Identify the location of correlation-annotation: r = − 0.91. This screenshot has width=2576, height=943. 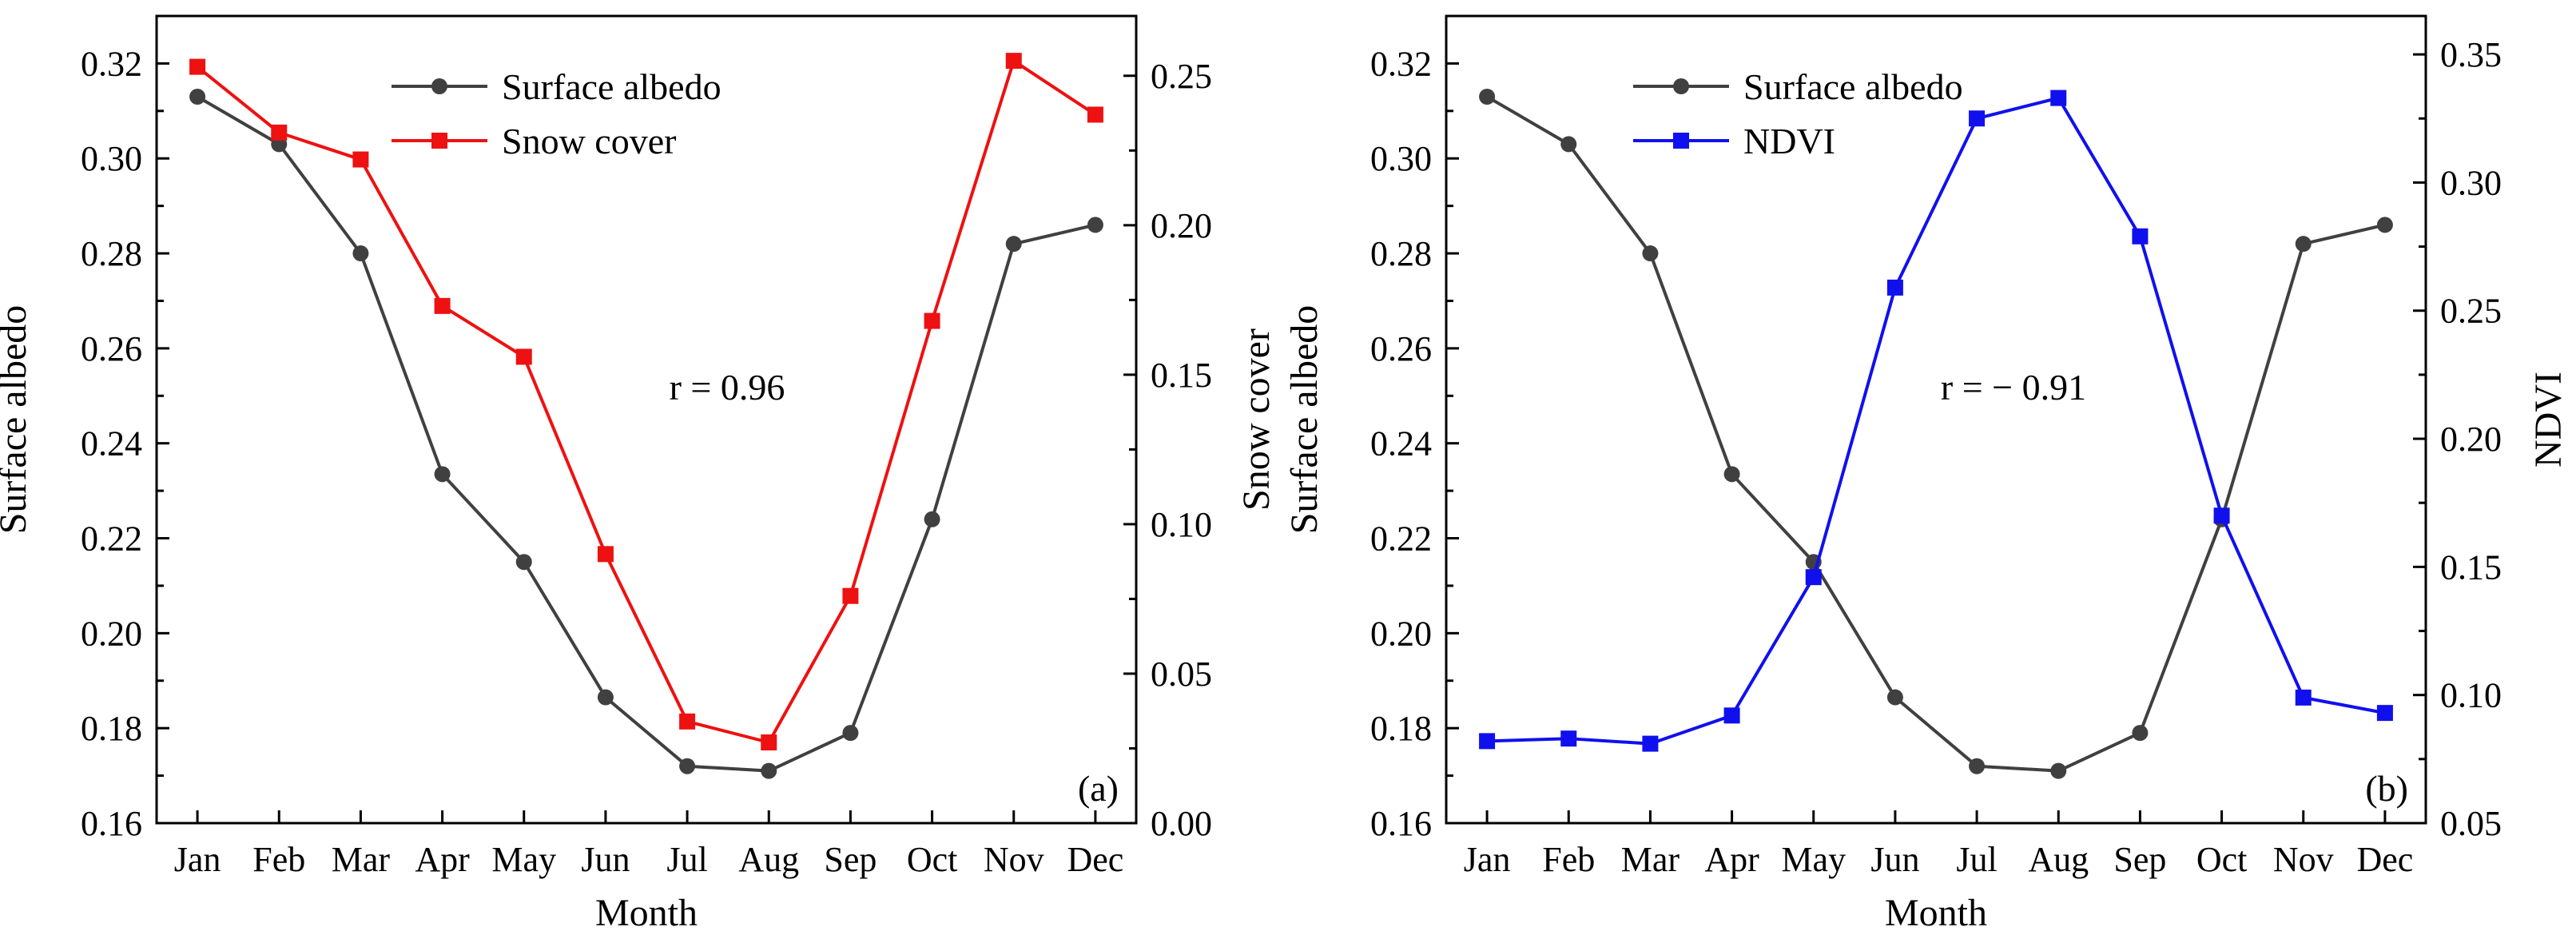
(2013, 387).